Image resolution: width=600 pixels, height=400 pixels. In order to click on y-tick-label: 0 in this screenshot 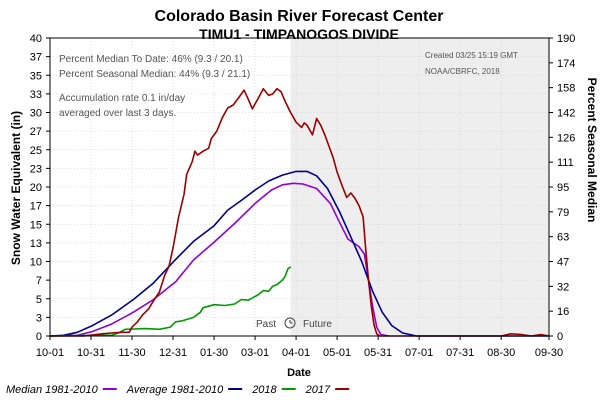, I will do `click(39, 337)`.